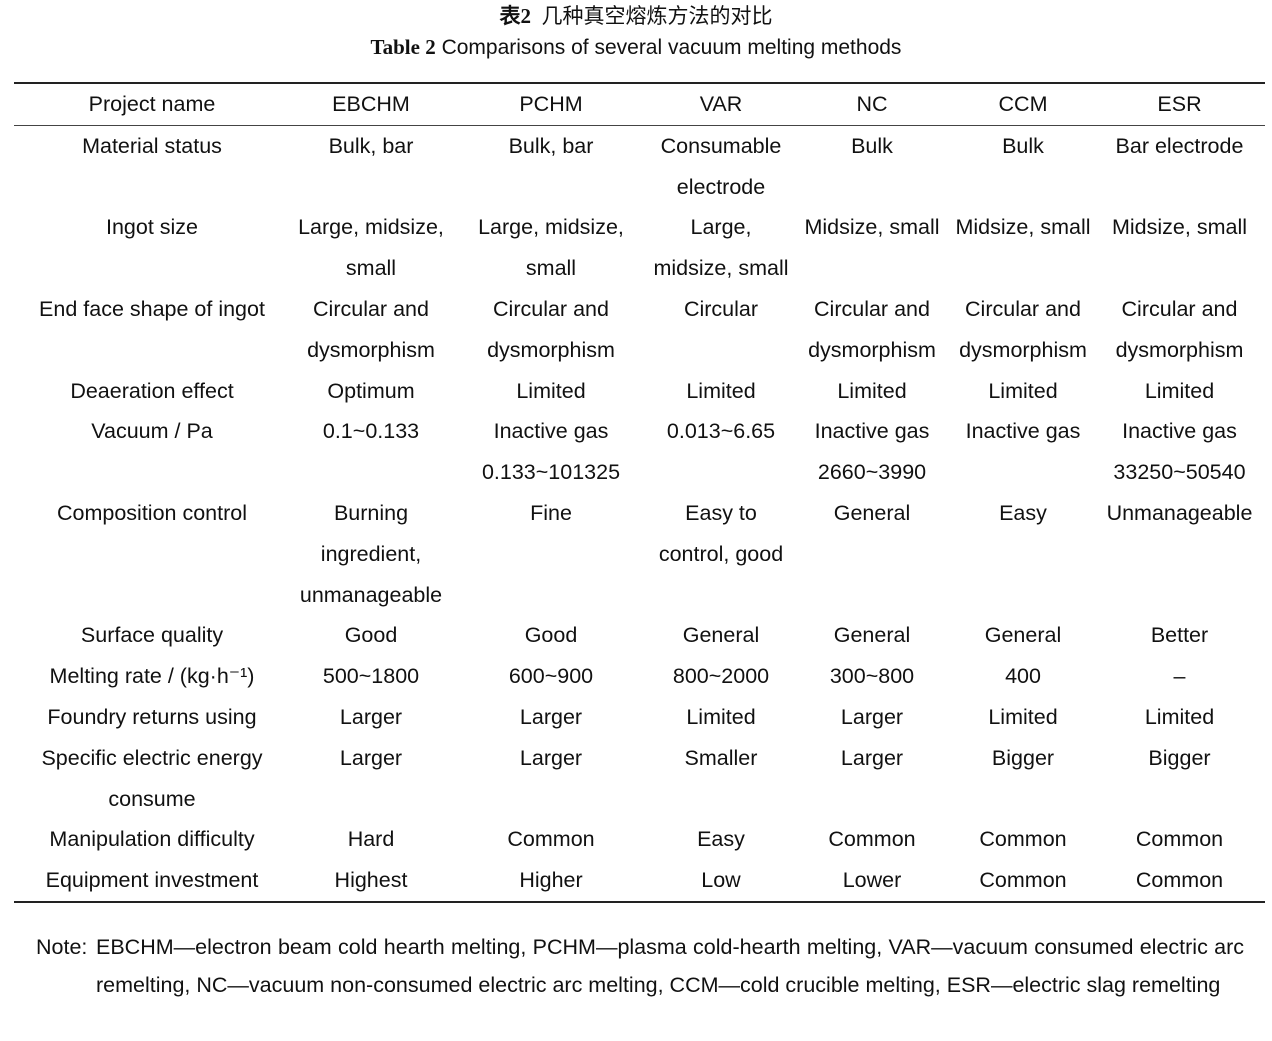  I want to click on caption-title: 几种真空熔炼方法的对比, so click(657, 16).